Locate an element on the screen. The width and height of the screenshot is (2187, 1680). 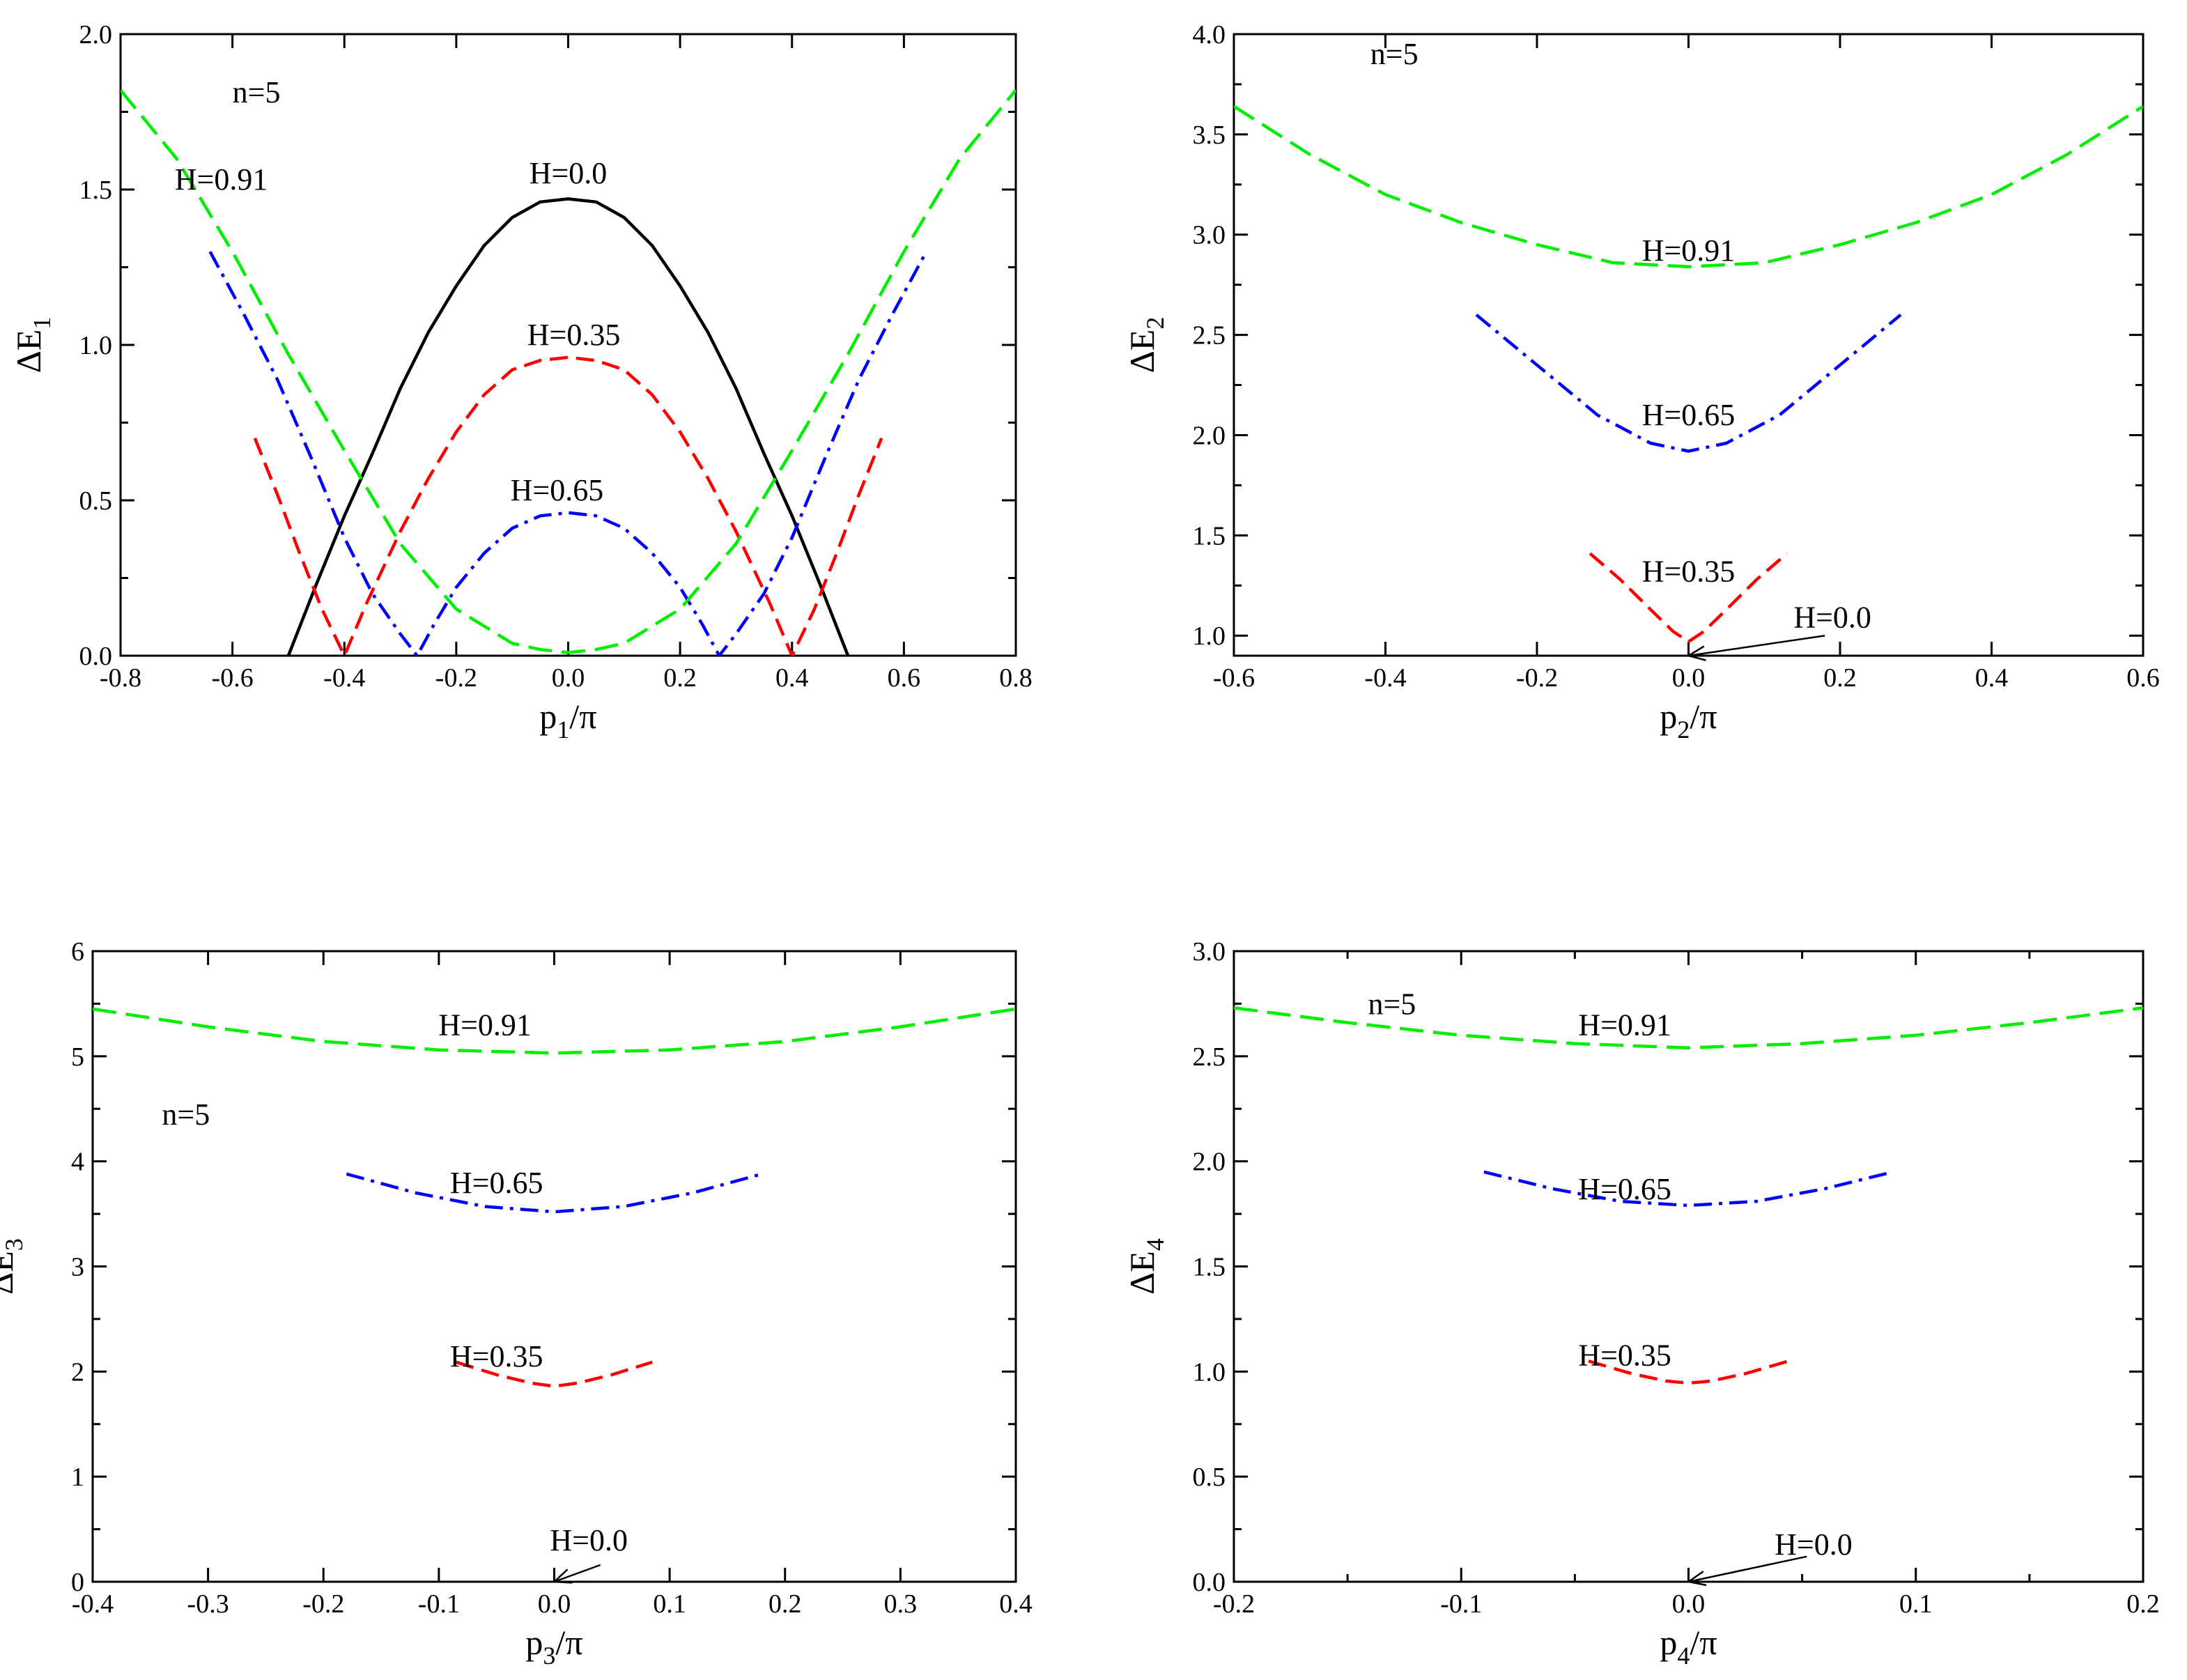
x-axis-label: p1/π is located at coordinates (567, 720).